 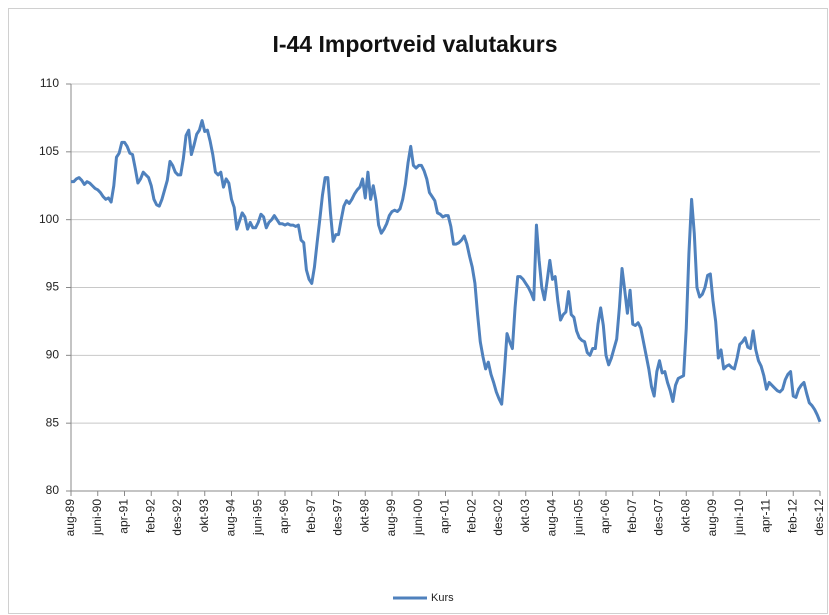 What do you see at coordinates (231, 518) in the screenshot?
I see `x-tick-label: aug-94` at bounding box center [231, 518].